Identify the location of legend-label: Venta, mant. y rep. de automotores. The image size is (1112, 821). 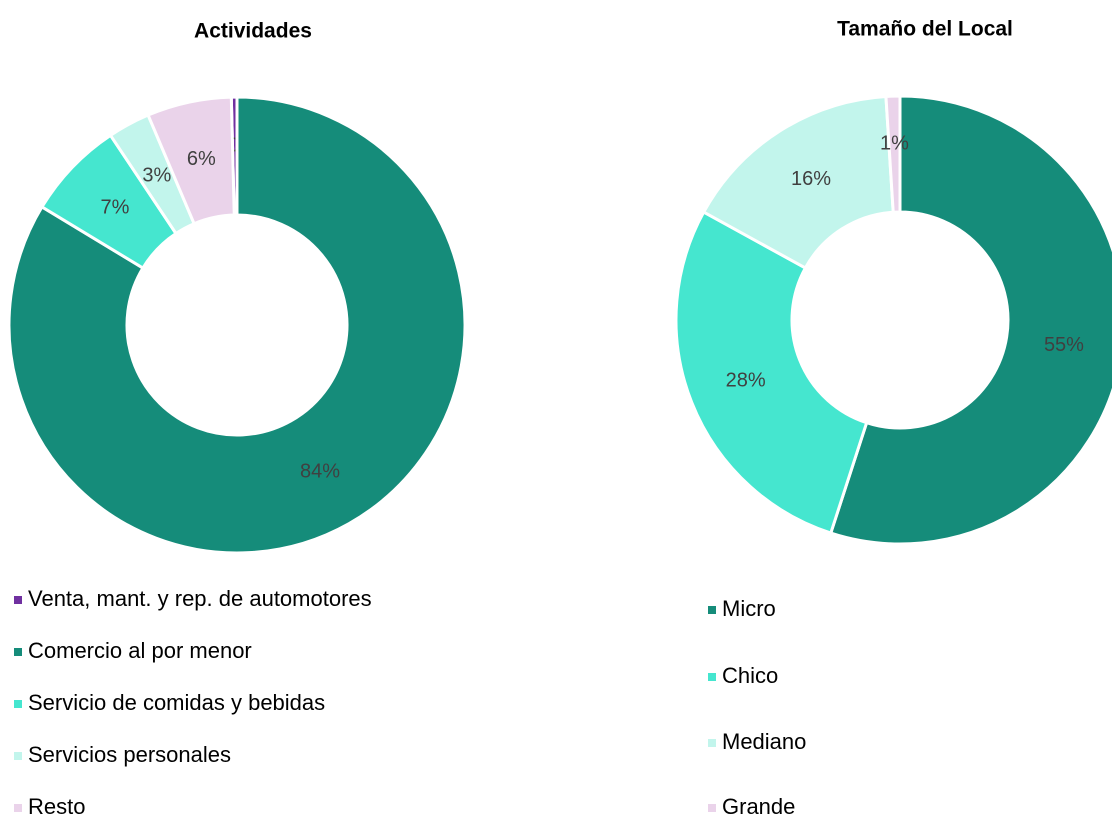
(200, 598).